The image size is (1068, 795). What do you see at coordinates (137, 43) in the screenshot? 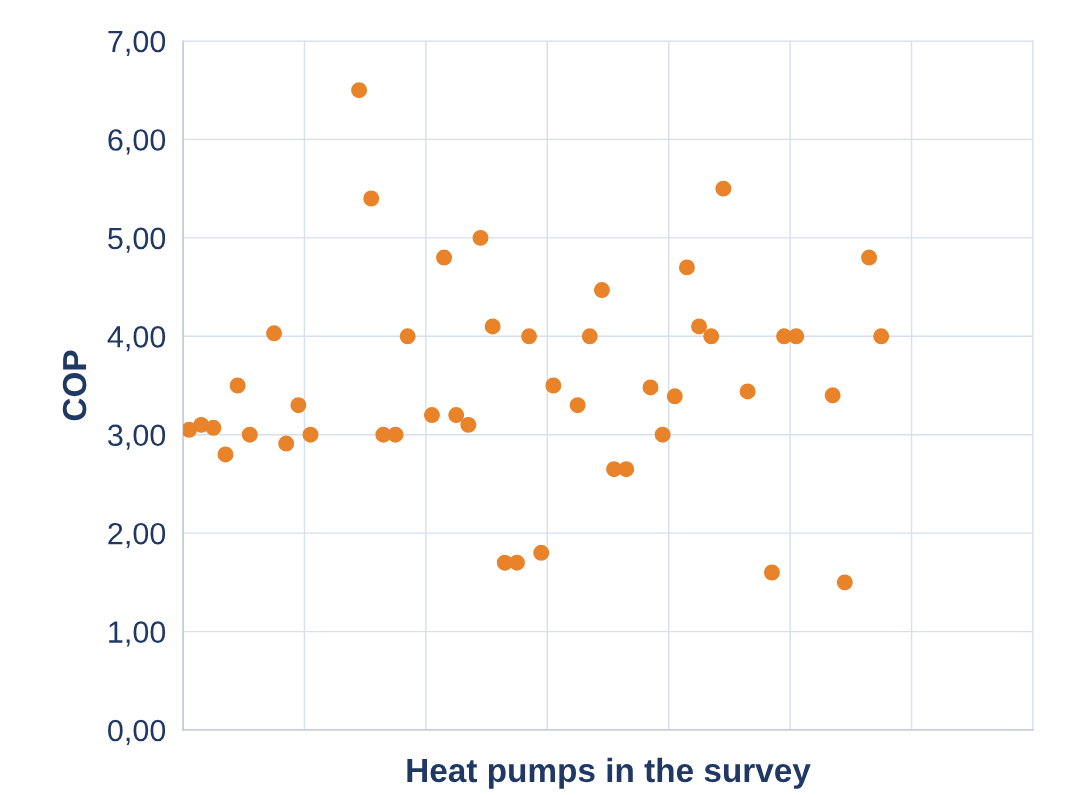
I see `y-tick-label: 7,00` at bounding box center [137, 43].